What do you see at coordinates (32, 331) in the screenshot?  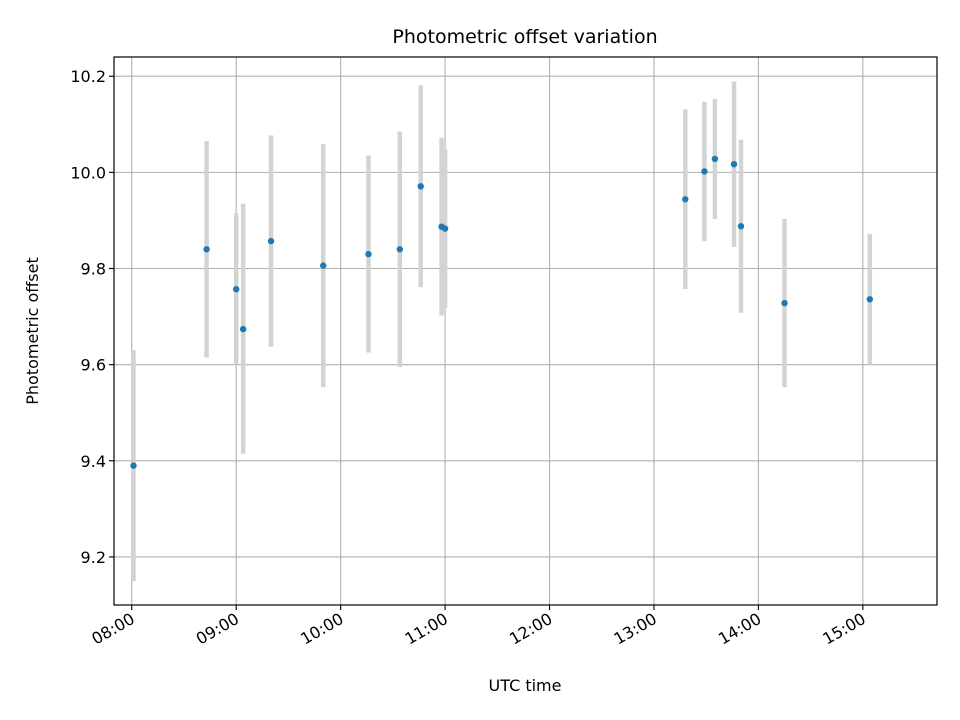 I see `y-axis-label: Photometric offset` at bounding box center [32, 331].